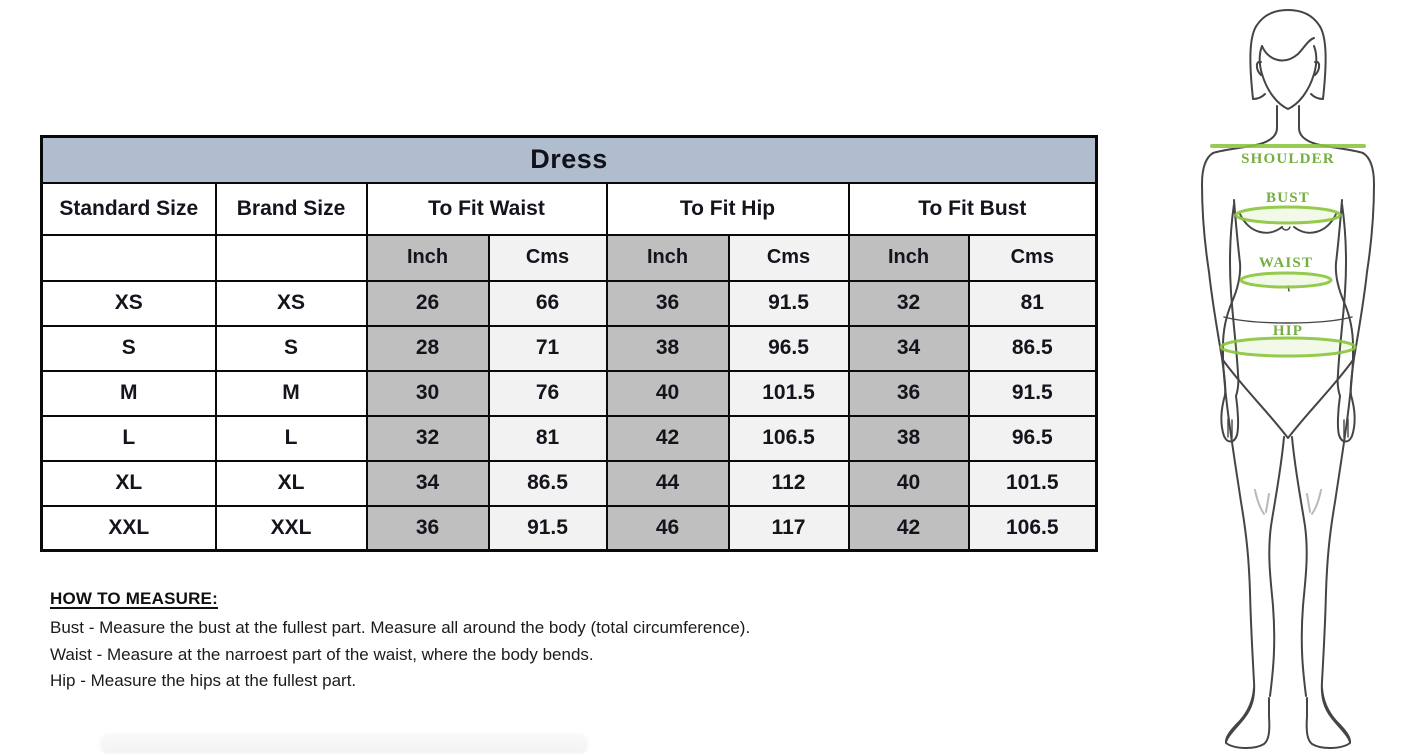 The height and width of the screenshot is (754, 1422). I want to click on cell-standard-size: XXL, so click(128, 528).